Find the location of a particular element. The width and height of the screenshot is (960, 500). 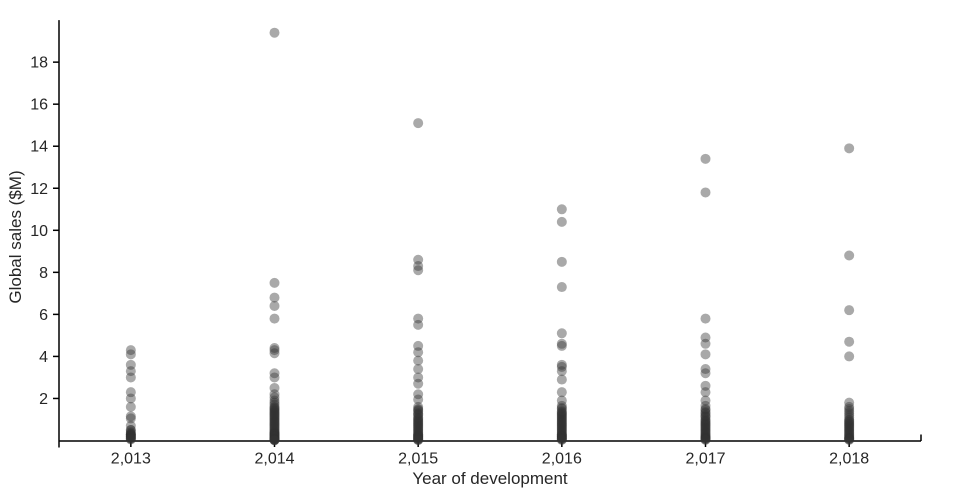

y-tick-label: 14 is located at coordinates (39, 147).